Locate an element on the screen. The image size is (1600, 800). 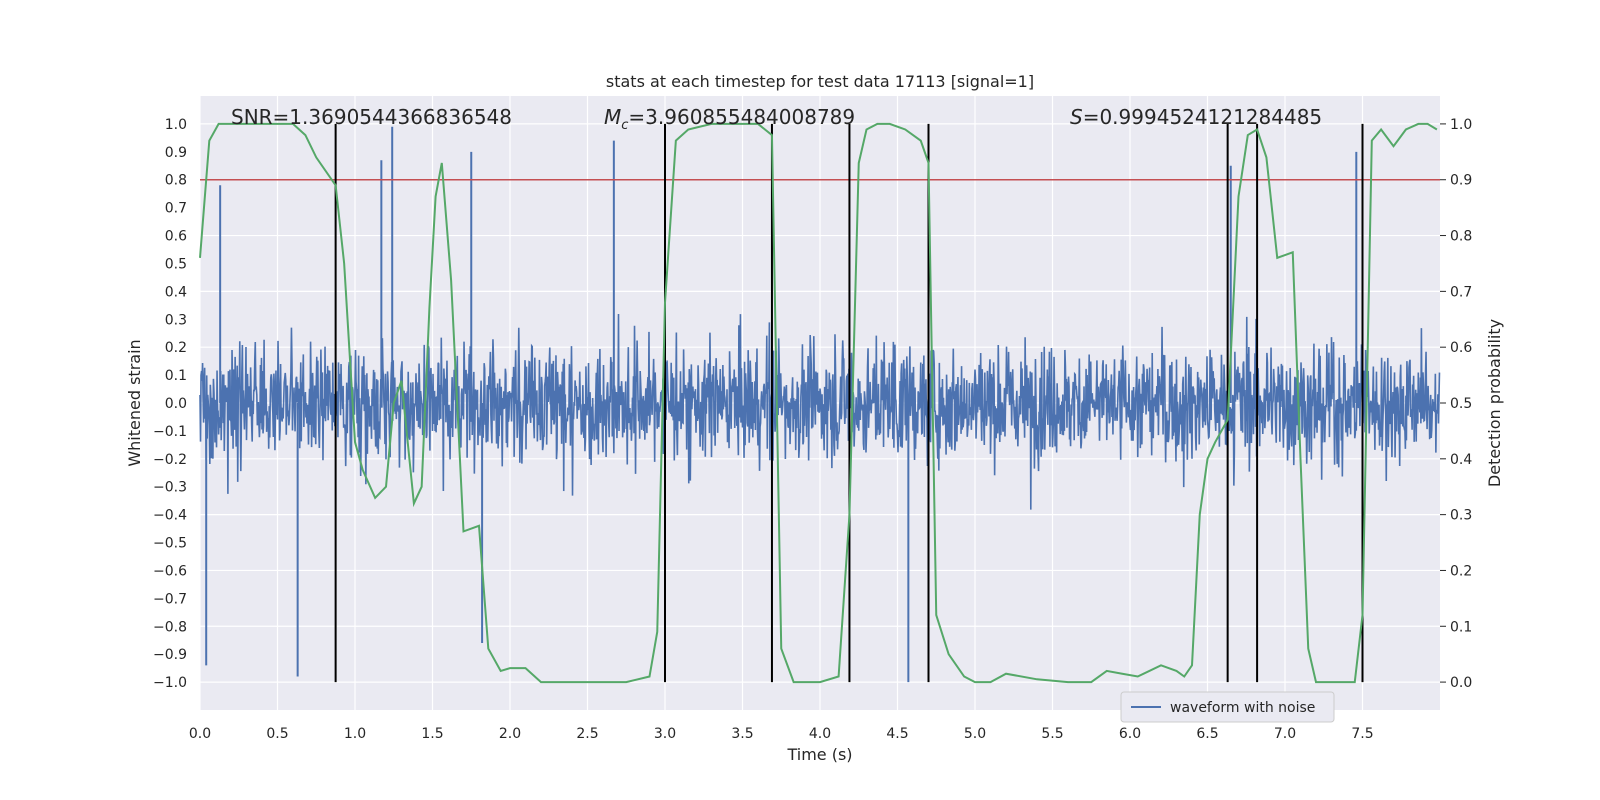
x-tick-label: 0.5 is located at coordinates (277, 734).